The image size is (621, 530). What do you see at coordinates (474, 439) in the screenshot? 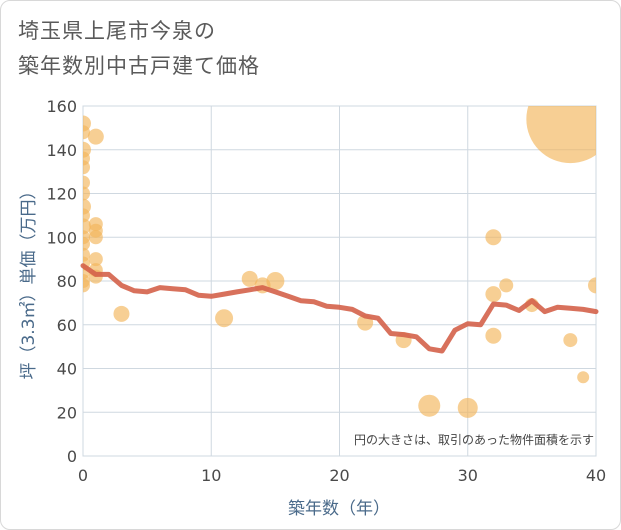
I see `bubble-size-note: 円の大きさは、取引のあった物件面積を示す` at bounding box center [474, 439].